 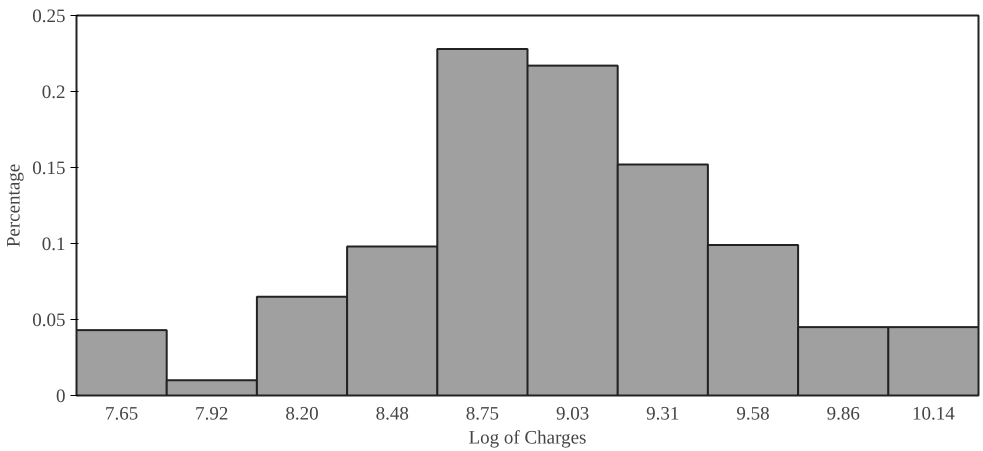 I want to click on x-tick-label: 8.75, so click(x=483, y=414).